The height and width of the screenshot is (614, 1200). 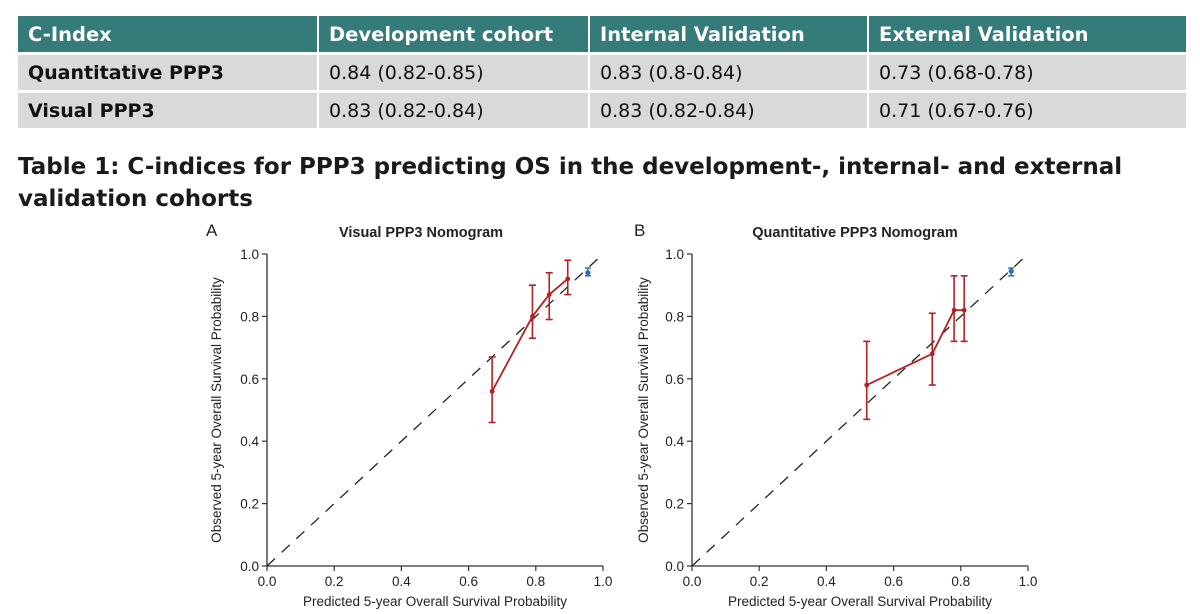 What do you see at coordinates (167, 109) in the screenshot?
I see `row-header: Visual PPP3` at bounding box center [167, 109].